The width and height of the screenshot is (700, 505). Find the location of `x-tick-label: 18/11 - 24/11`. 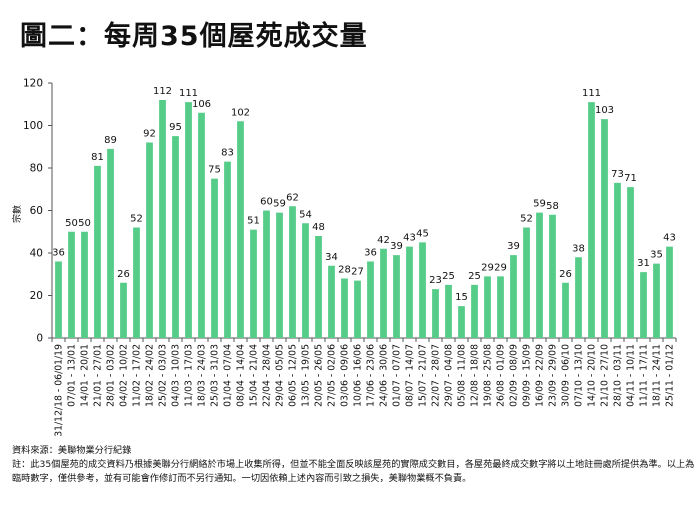

x-tick-label: 18/11 - 24/11 is located at coordinates (657, 375).